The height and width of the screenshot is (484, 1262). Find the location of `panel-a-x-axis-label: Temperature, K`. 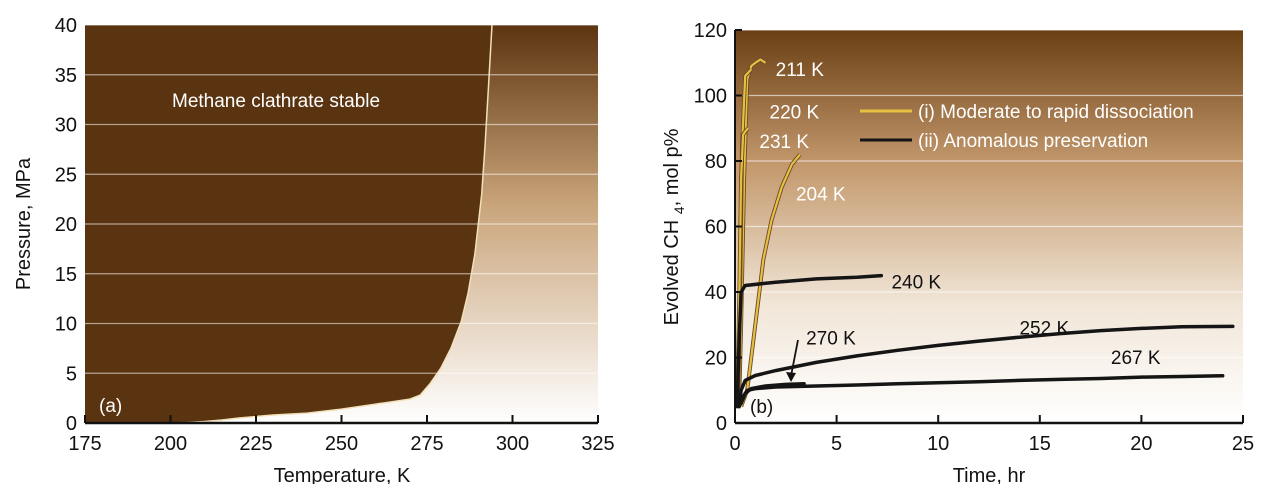

panel-a-x-axis-label: Temperature, K is located at coordinates (342, 474).